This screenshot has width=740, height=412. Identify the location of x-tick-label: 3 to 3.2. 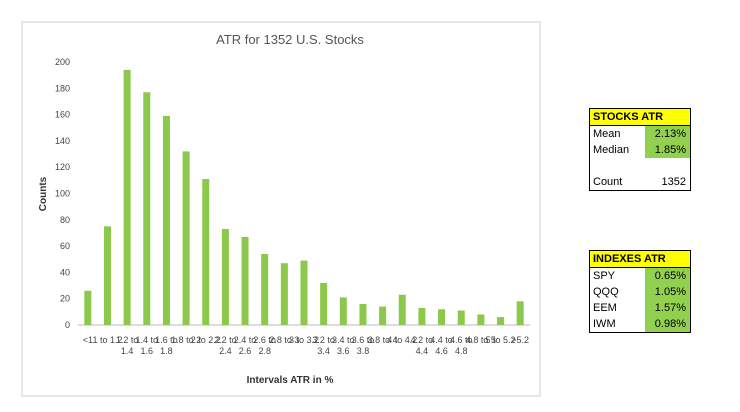
(304, 340).